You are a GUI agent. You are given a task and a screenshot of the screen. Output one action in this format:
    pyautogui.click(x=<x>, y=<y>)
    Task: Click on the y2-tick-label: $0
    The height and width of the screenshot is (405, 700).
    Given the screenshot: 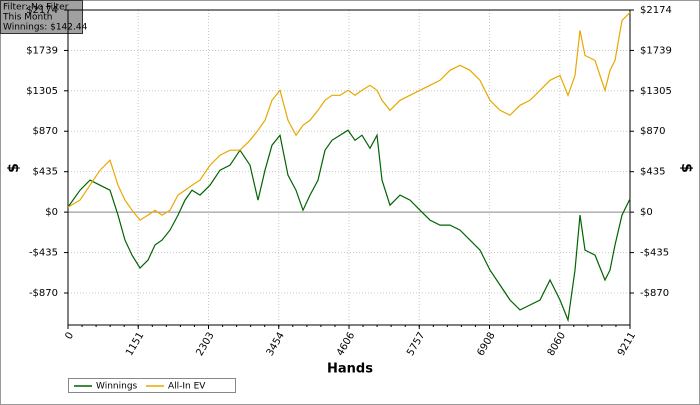 What is the action you would take?
    pyautogui.click(x=646, y=212)
    